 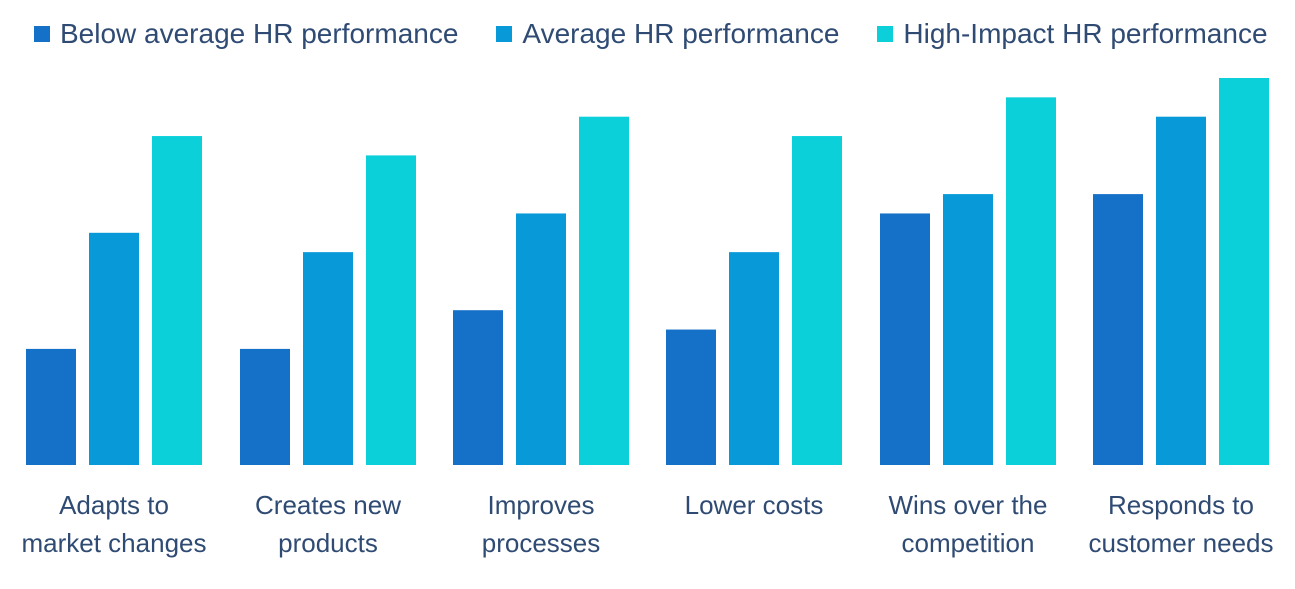 I want to click on legend-swatch-below-average, so click(x=42, y=34).